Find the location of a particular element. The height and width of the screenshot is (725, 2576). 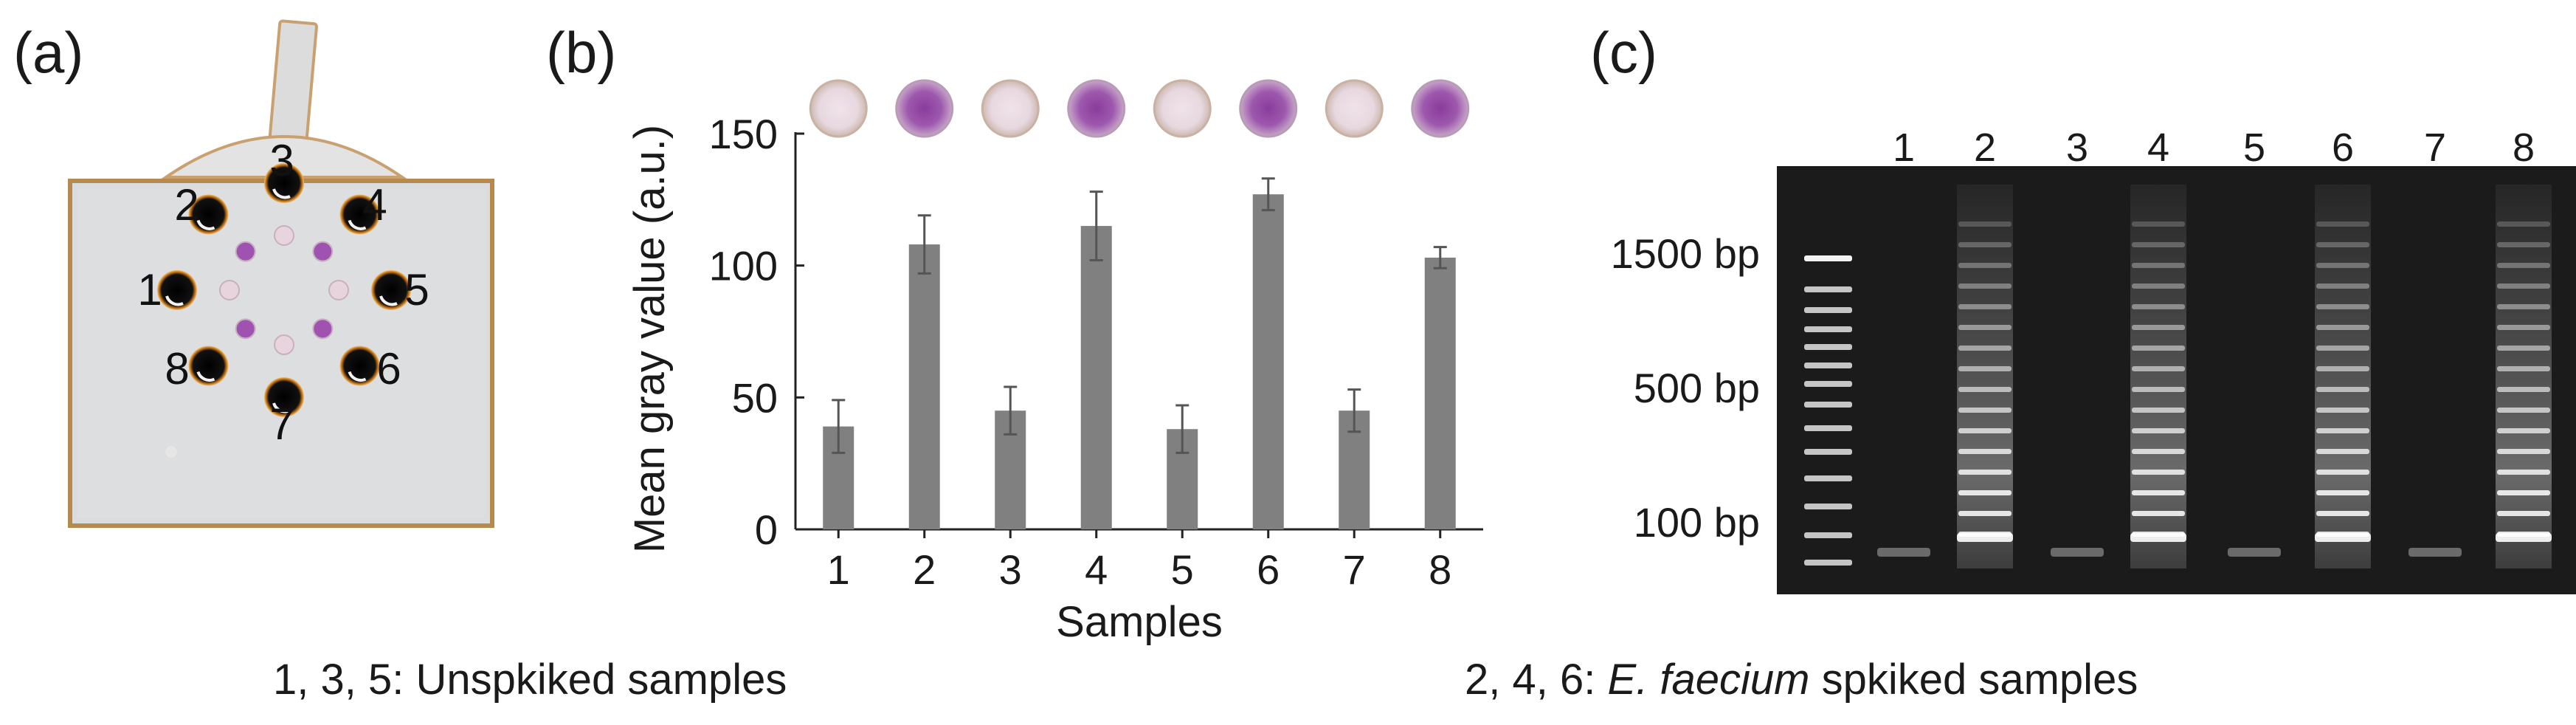

gel-lane-label: 1 is located at coordinates (1904, 148).